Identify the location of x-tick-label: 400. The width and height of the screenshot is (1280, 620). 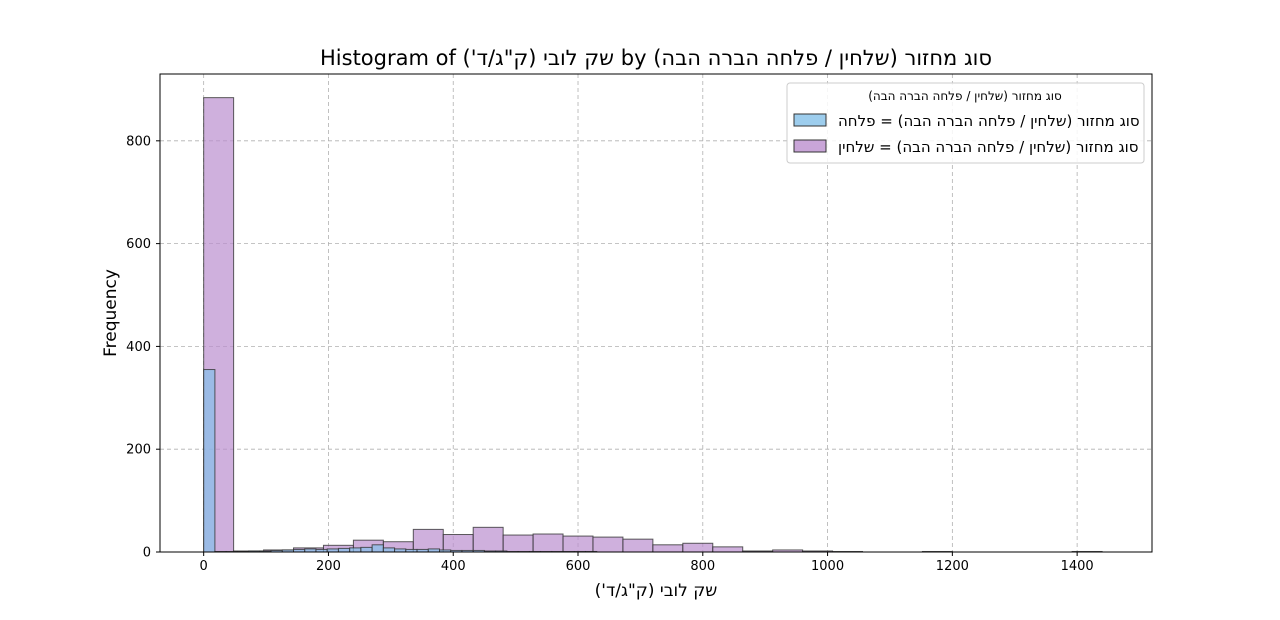
(453, 566).